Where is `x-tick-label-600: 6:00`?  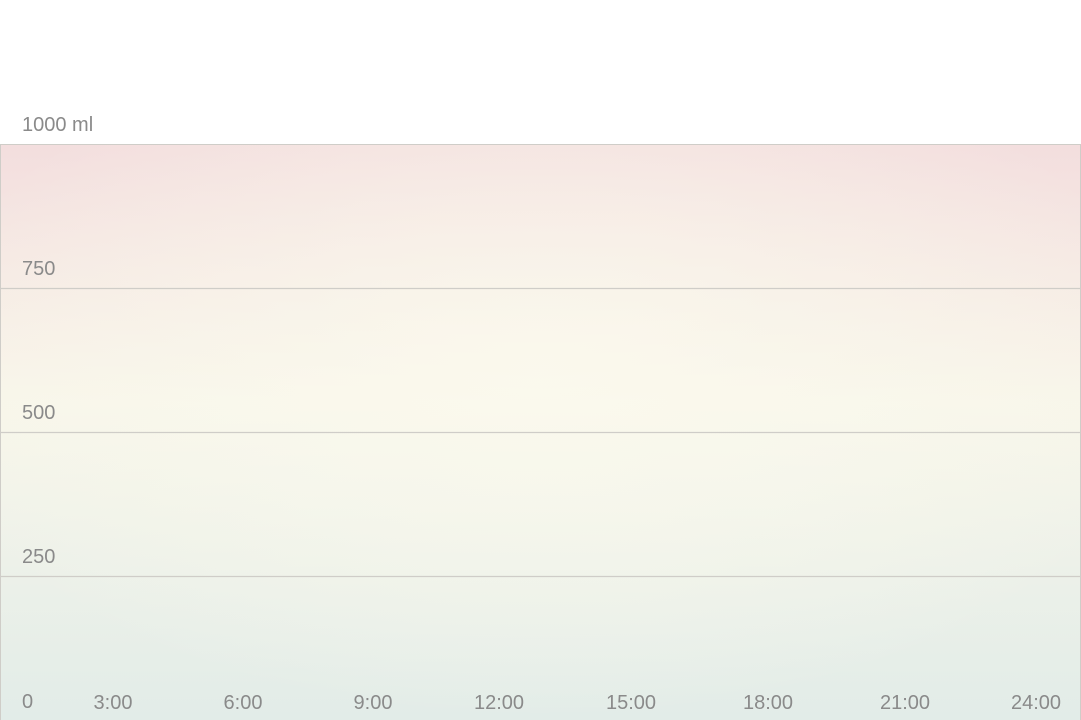 x-tick-label-600: 6:00 is located at coordinates (243, 703).